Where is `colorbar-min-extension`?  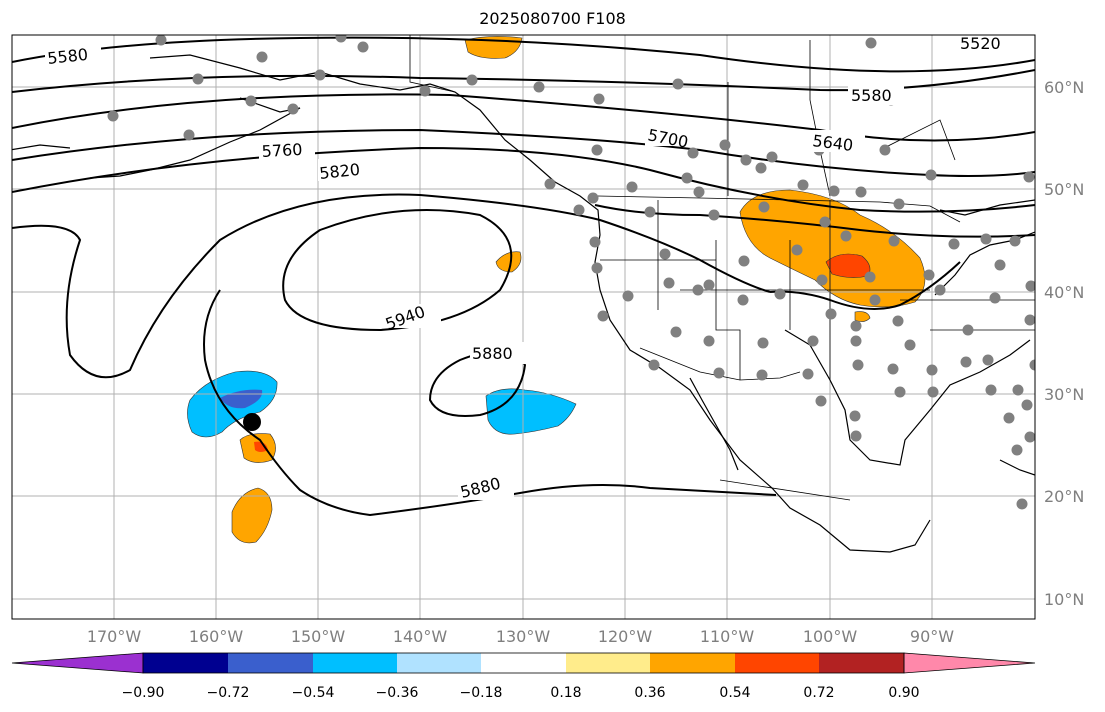
colorbar-min-extension is located at coordinates (77, 663).